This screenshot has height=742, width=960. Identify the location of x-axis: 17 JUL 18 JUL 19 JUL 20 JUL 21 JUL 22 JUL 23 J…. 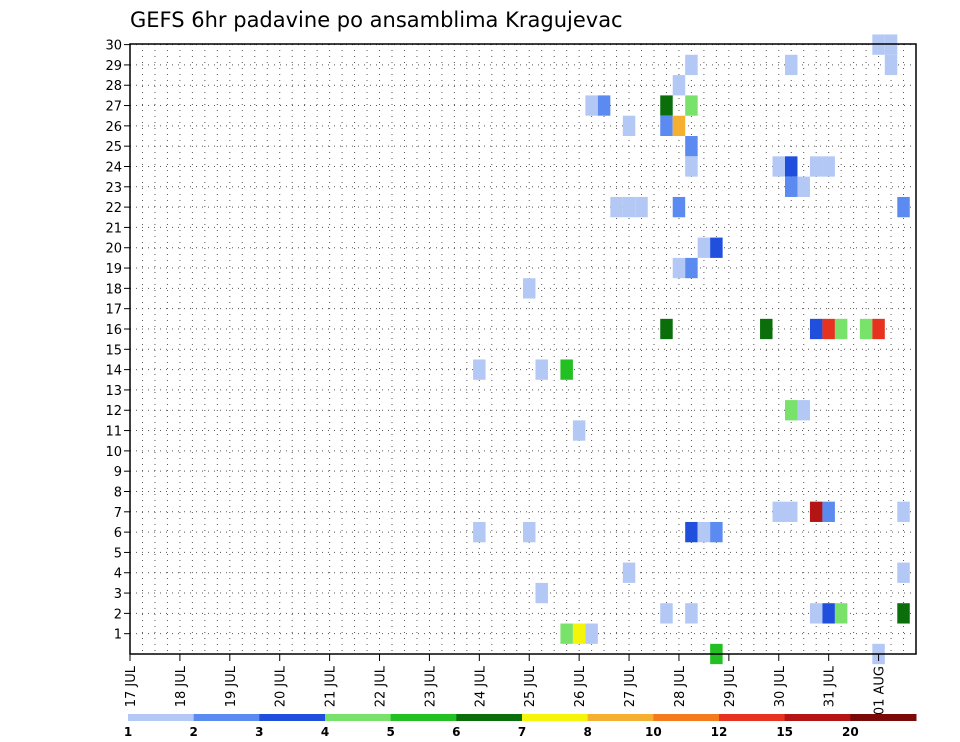
(506, 684).